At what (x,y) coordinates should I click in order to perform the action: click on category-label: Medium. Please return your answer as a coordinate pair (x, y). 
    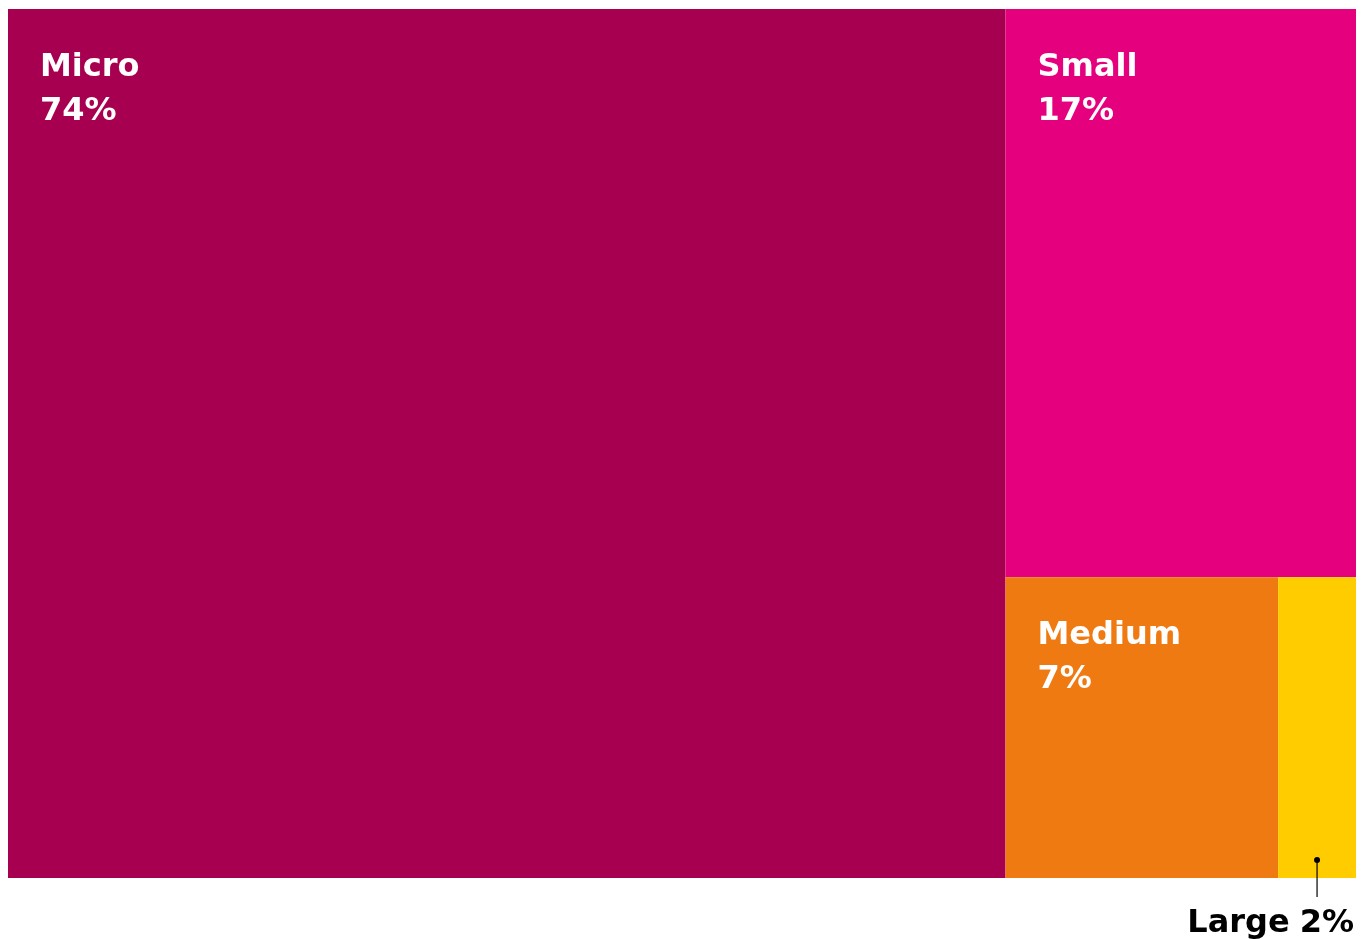
    Looking at the image, I should click on (1109, 633).